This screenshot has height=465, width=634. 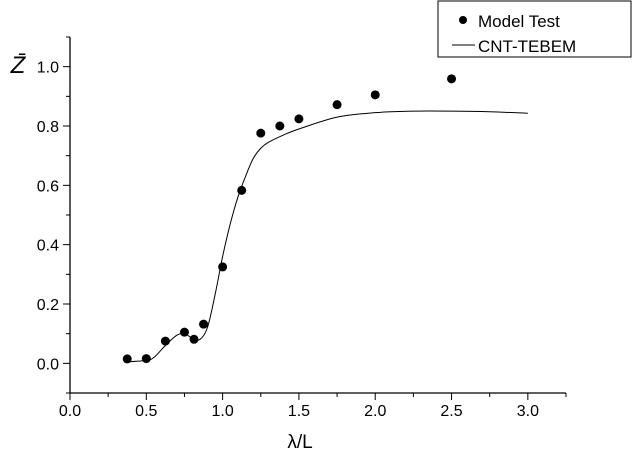 What do you see at coordinates (463, 20) in the screenshot?
I see `legend-marker-model-test` at bounding box center [463, 20].